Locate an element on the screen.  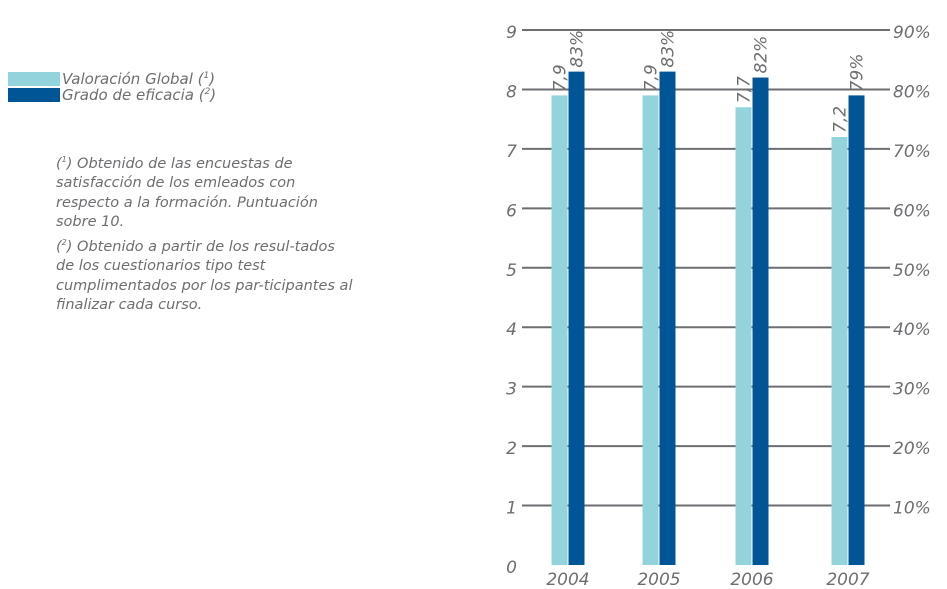
legend-item-valoracion-global: Valoración Global (1) is located at coordinates (112, 79).